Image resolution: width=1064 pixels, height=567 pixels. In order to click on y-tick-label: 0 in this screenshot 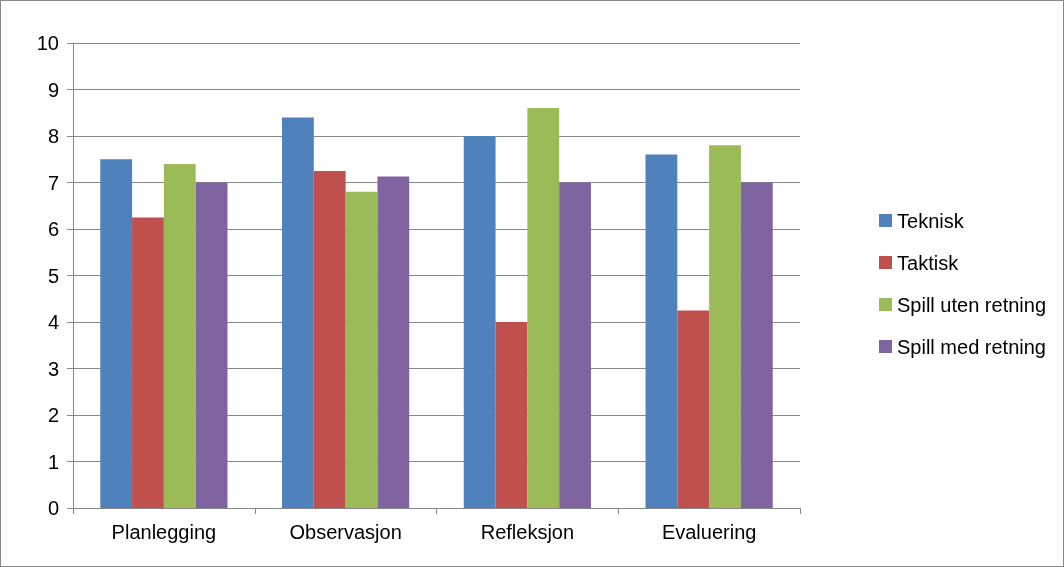, I will do `click(53, 508)`.